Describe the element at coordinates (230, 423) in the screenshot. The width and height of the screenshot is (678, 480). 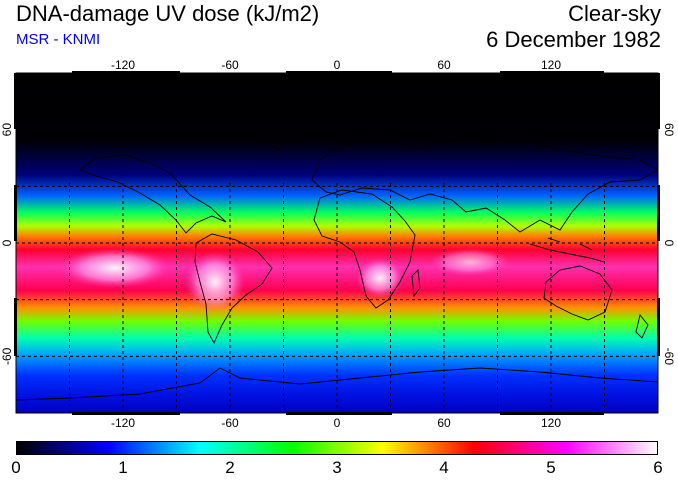
I see `lon-tick-bottom: -60` at that location.